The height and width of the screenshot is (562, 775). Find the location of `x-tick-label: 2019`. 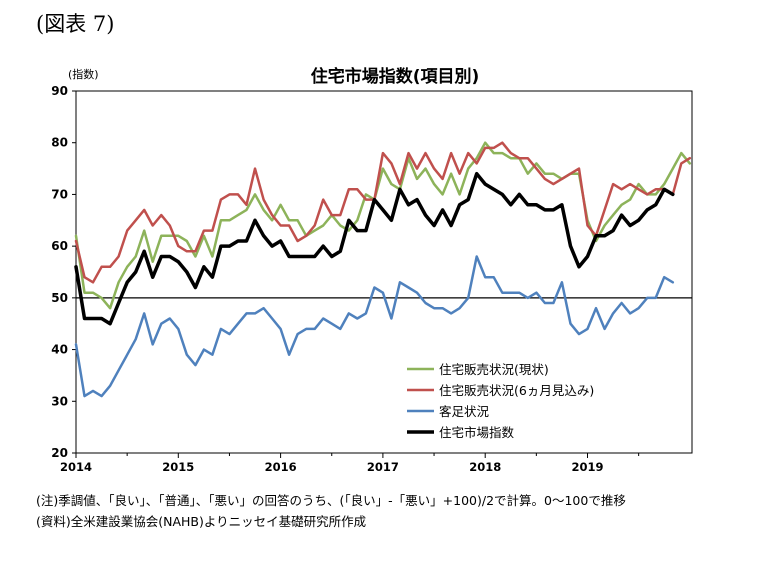

x-tick-label: 2019 is located at coordinates (587, 467).